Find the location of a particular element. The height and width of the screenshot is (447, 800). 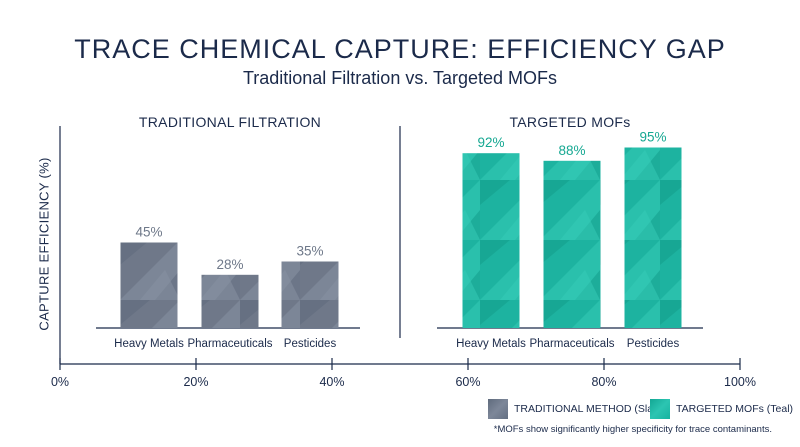

x-tick-label: 40% is located at coordinates (331, 382).